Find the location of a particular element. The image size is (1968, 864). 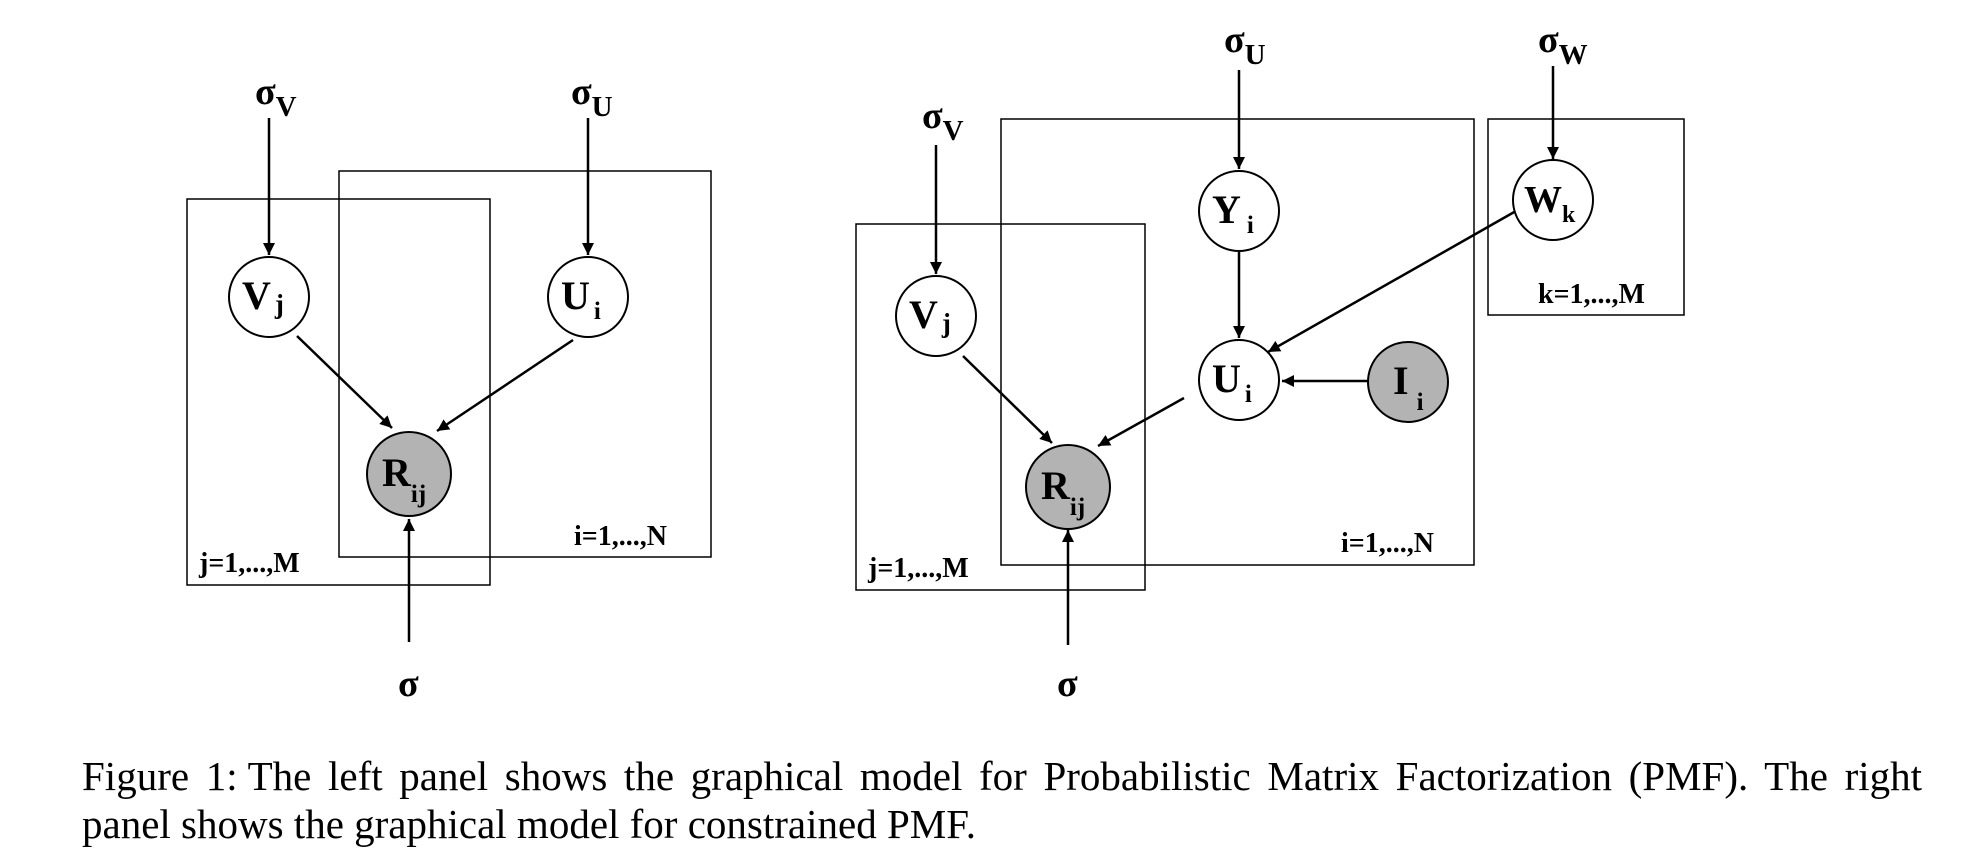

node-r-circle-right is located at coordinates (1068, 487).